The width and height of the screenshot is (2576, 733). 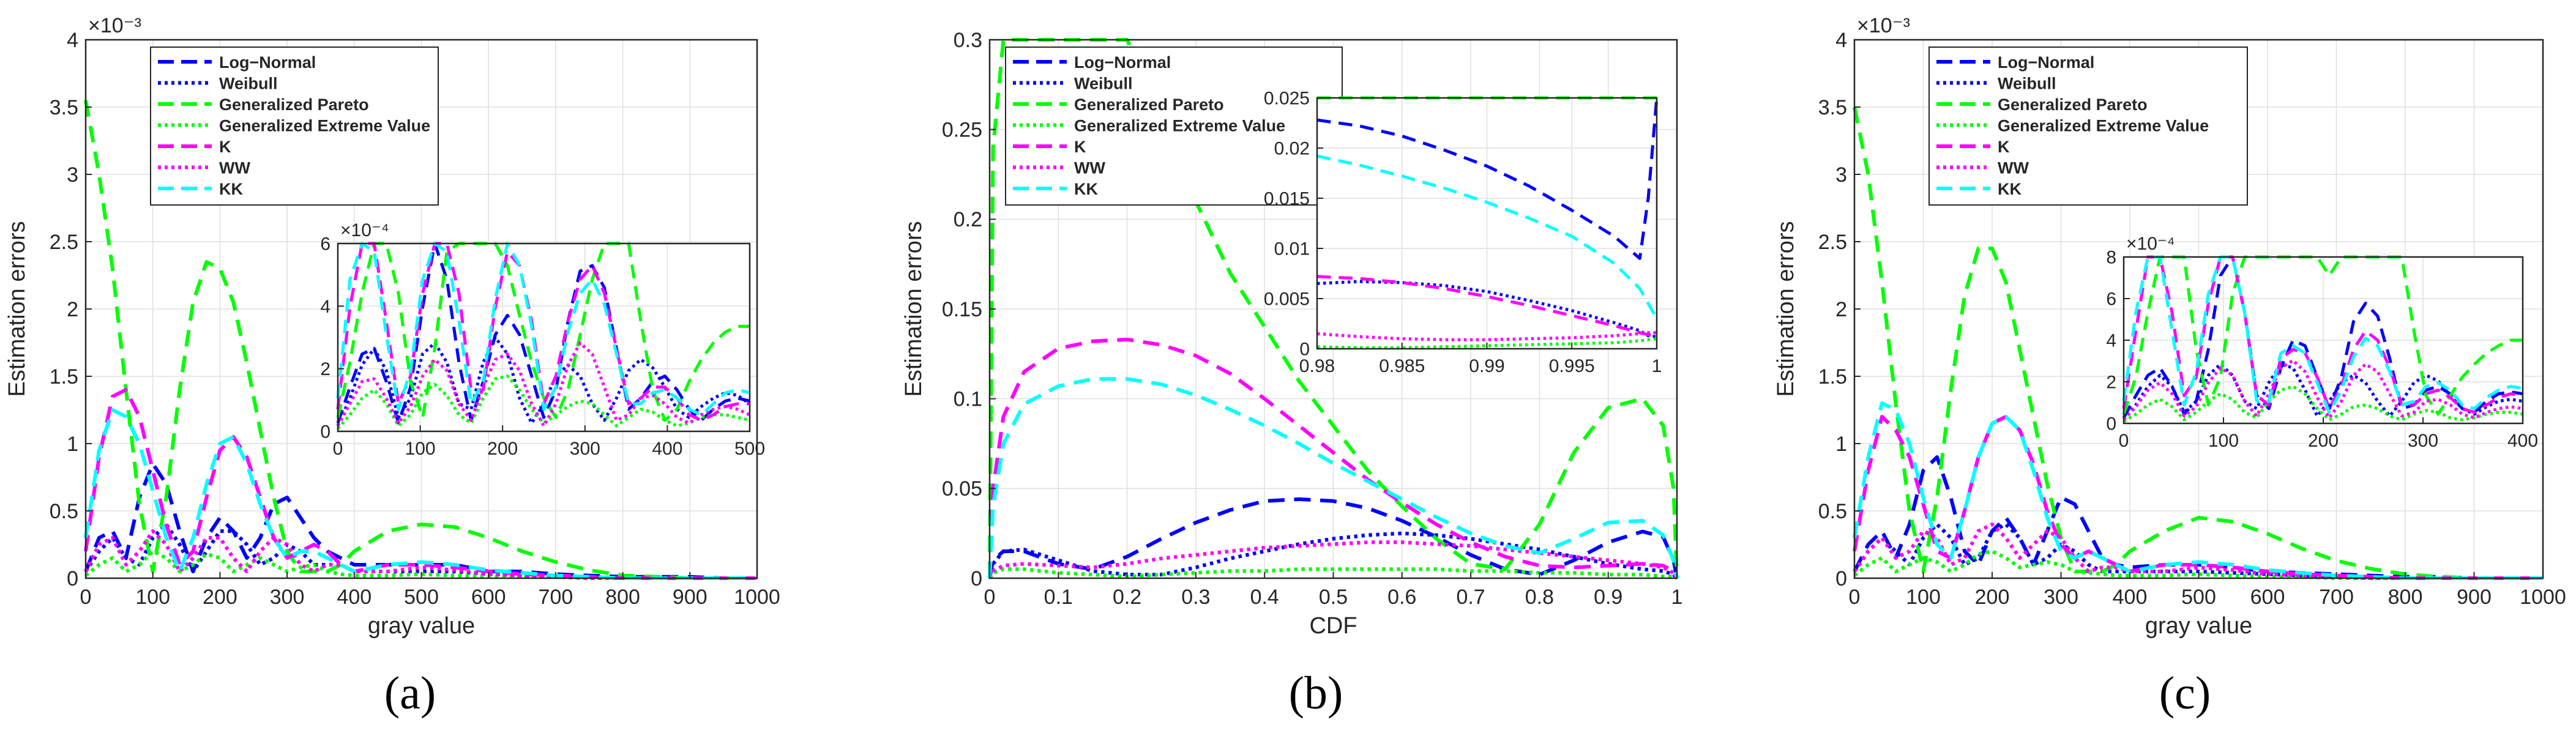 I want to click on chart-c-inset-y-tick-label: 4, so click(x=2111, y=341).